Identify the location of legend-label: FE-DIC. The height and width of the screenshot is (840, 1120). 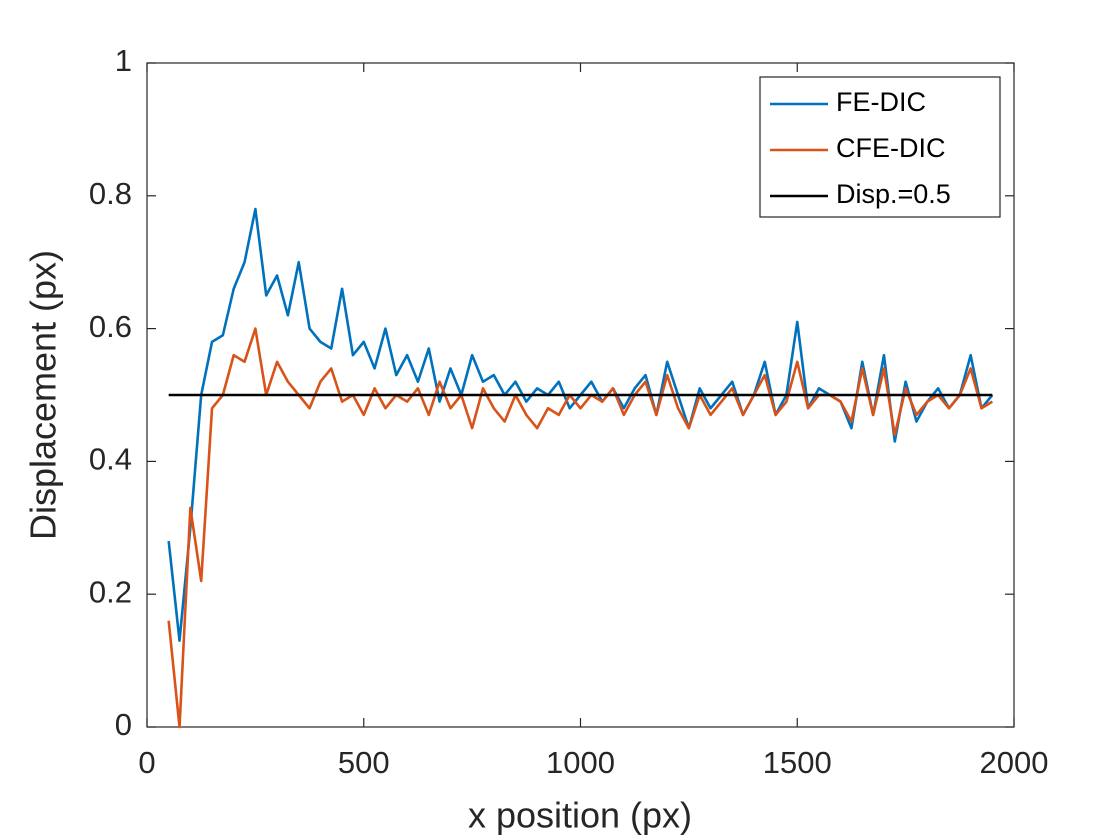
(881, 102).